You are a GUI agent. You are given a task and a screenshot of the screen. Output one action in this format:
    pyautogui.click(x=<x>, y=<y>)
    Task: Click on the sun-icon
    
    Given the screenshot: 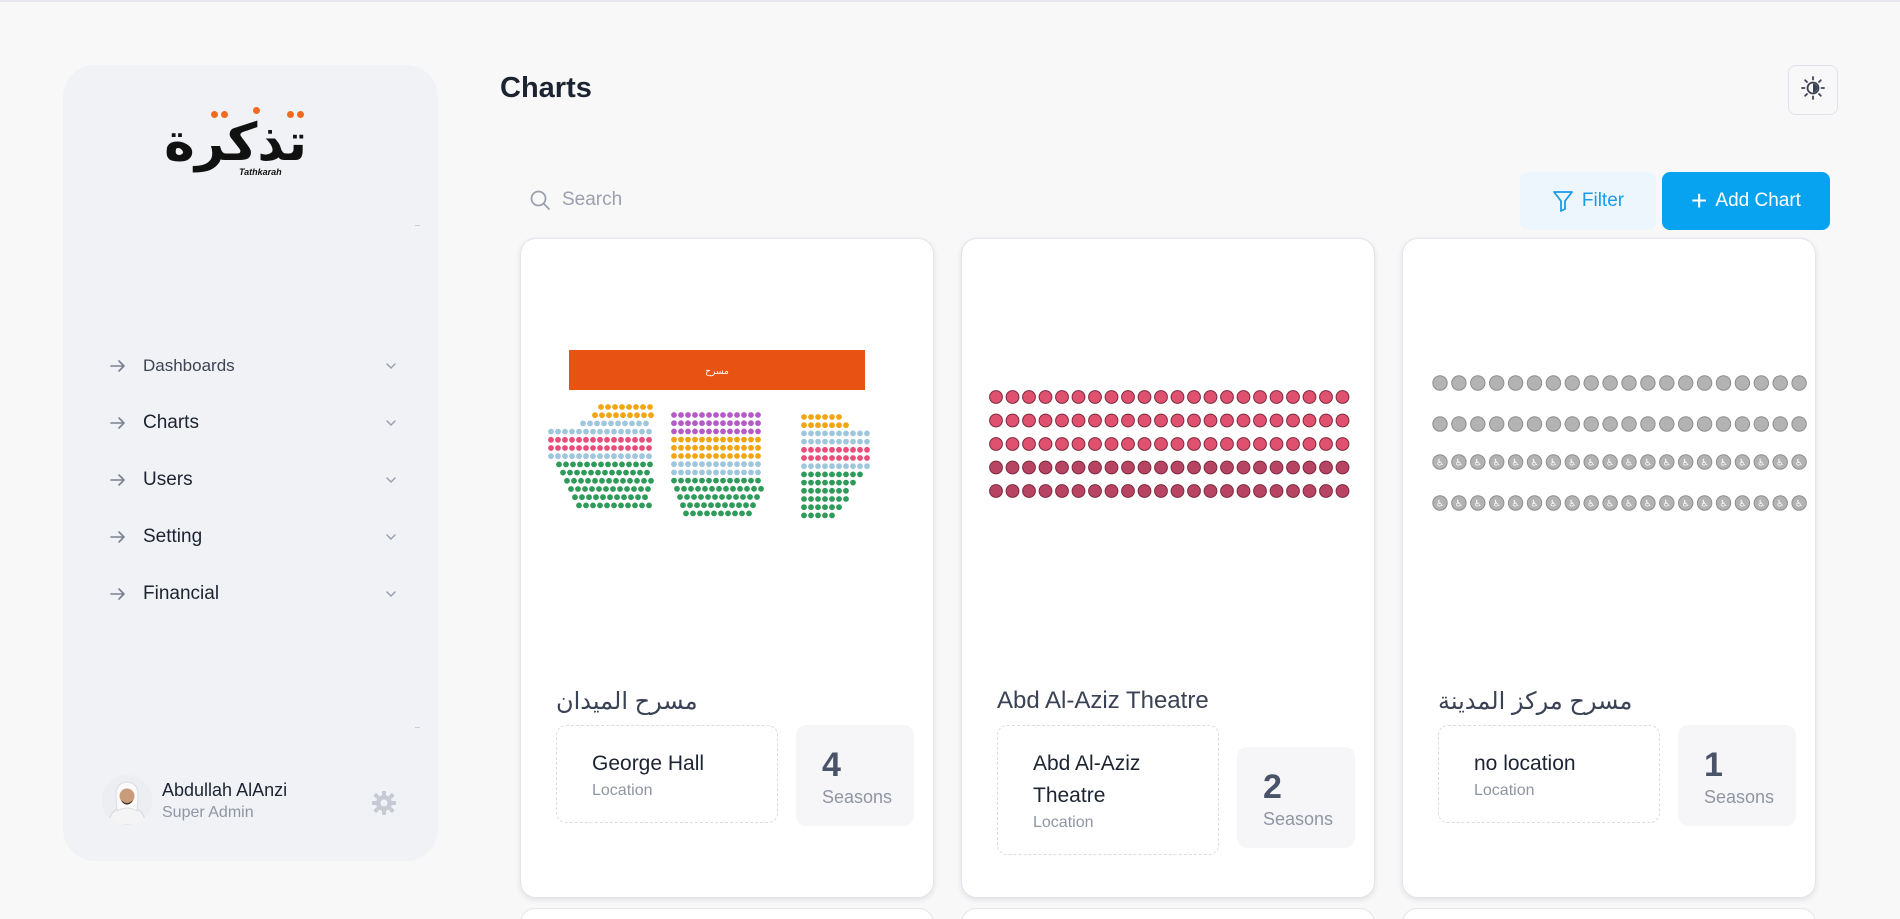 What is the action you would take?
    pyautogui.click(x=1813, y=90)
    